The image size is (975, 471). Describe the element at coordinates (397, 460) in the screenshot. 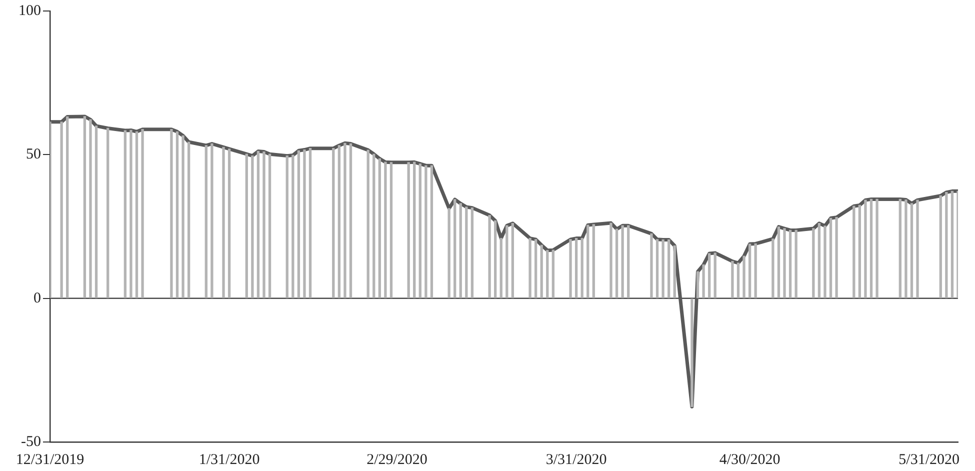

I see `x-tick-label: 2/29/2020` at that location.